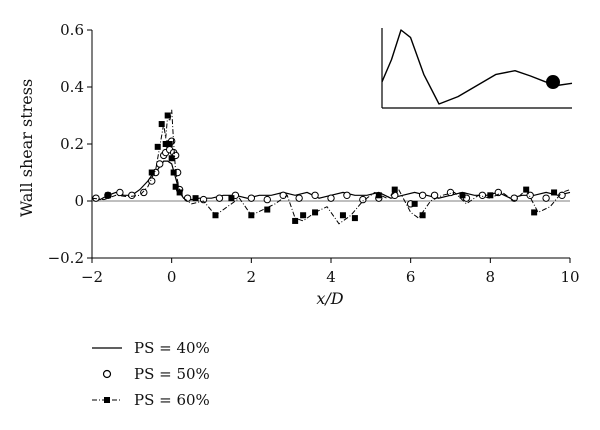 This screenshot has width=600, height=430. I want to click on legend: PS = 40% PS = 50% PS = 60%, so click(151, 374).